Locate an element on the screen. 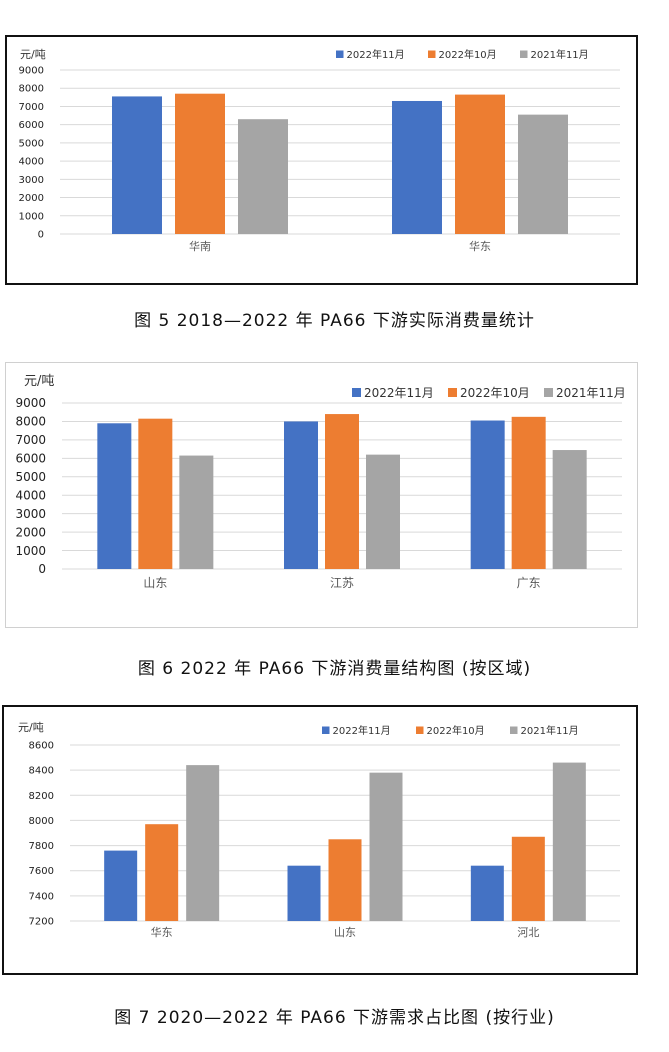  bar-华南-2022年10月 is located at coordinates (200, 163).